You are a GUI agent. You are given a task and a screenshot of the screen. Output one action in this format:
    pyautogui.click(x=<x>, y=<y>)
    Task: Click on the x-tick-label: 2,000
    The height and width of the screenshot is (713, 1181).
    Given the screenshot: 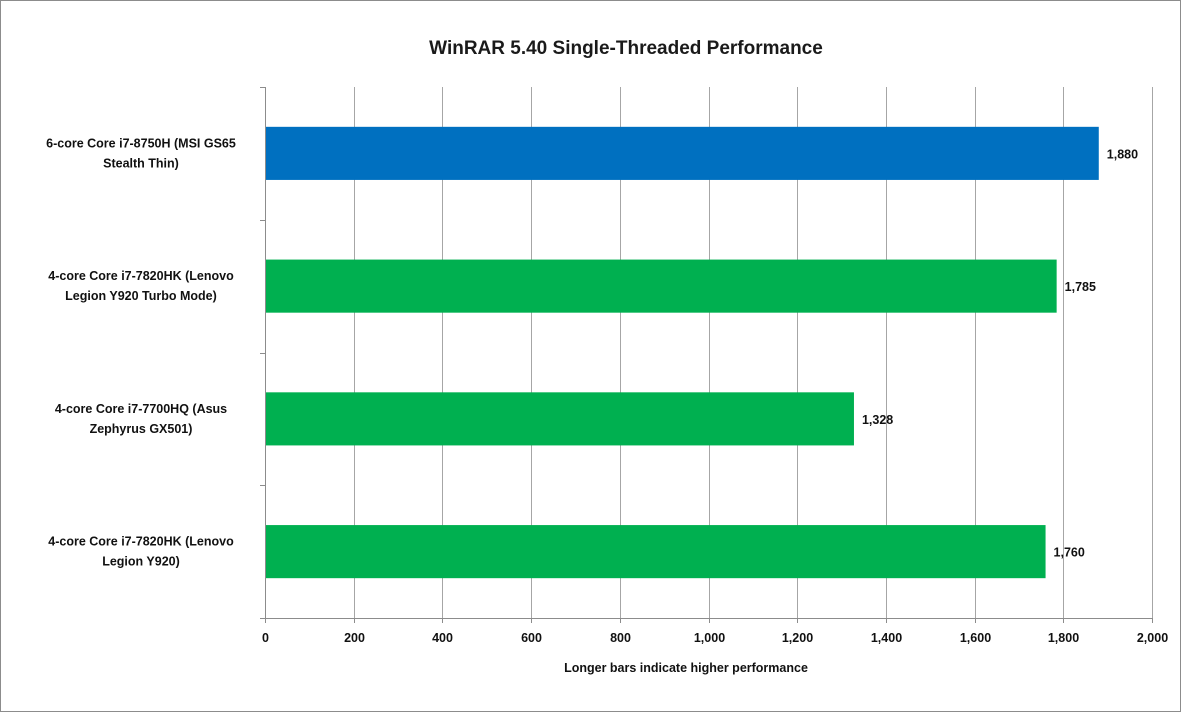 What is the action you would take?
    pyautogui.click(x=1152, y=638)
    